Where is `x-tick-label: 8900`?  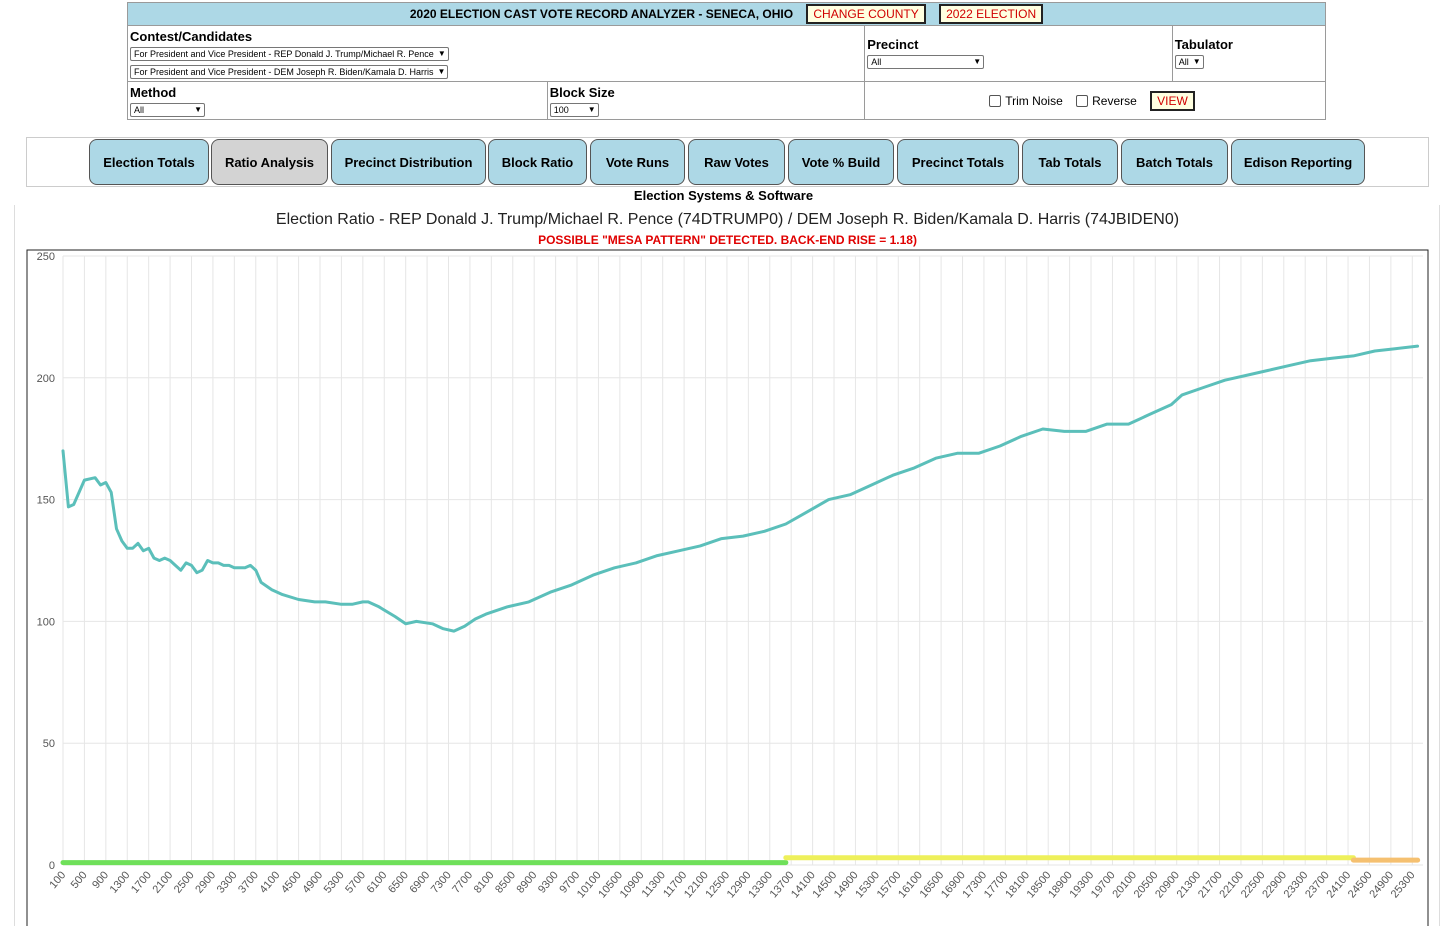
x-tick-label: 8900 is located at coordinates (527, 882).